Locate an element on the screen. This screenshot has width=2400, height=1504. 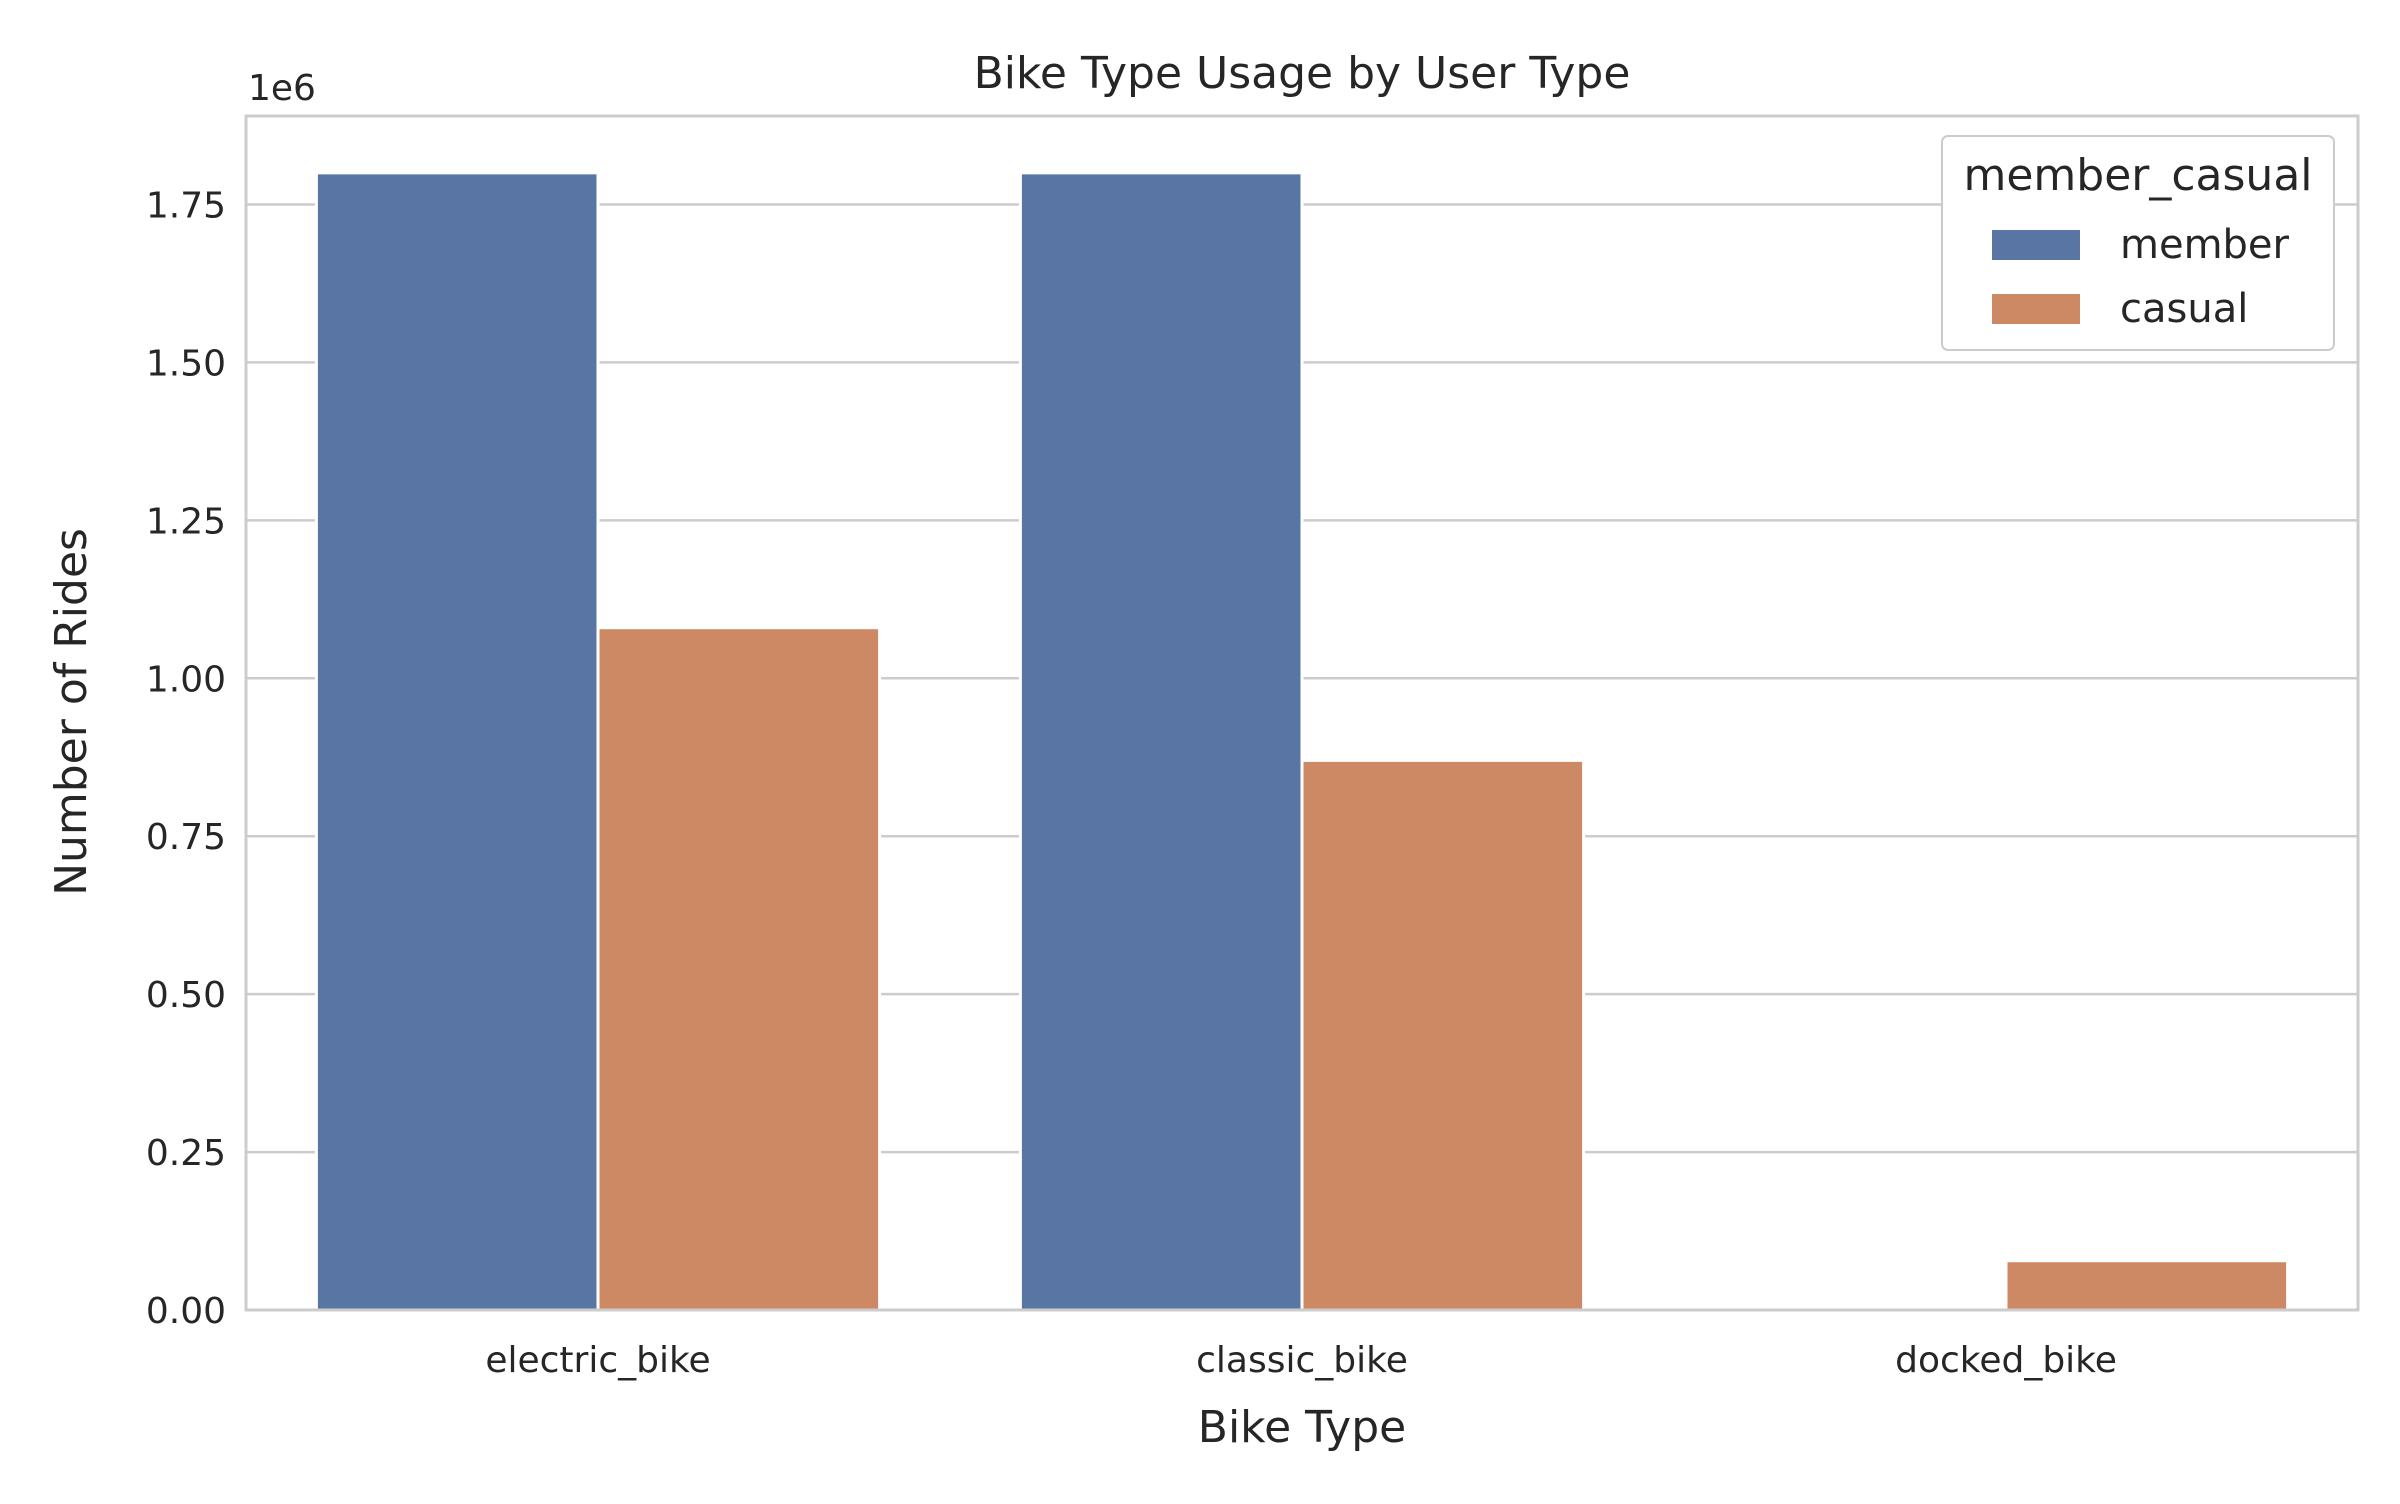
y-tick-label: 1.25 is located at coordinates (186, 521).